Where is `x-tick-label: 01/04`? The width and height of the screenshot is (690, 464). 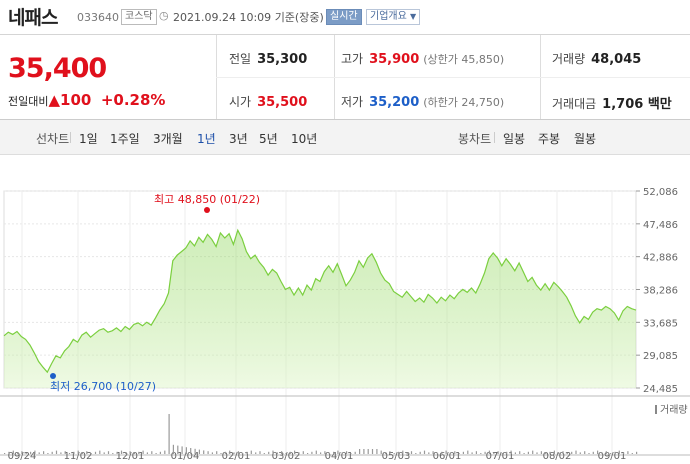
x-tick-label: 01/04 is located at coordinates (185, 456).